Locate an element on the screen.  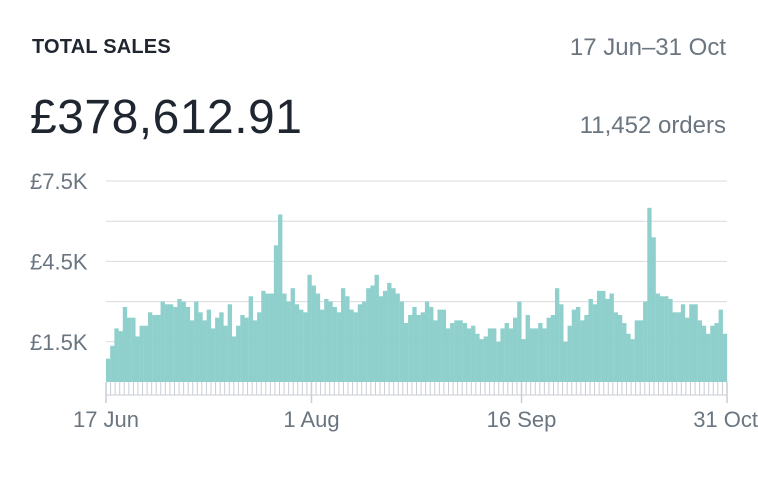
x-tick-label: 17 Jun is located at coordinates (106, 419).